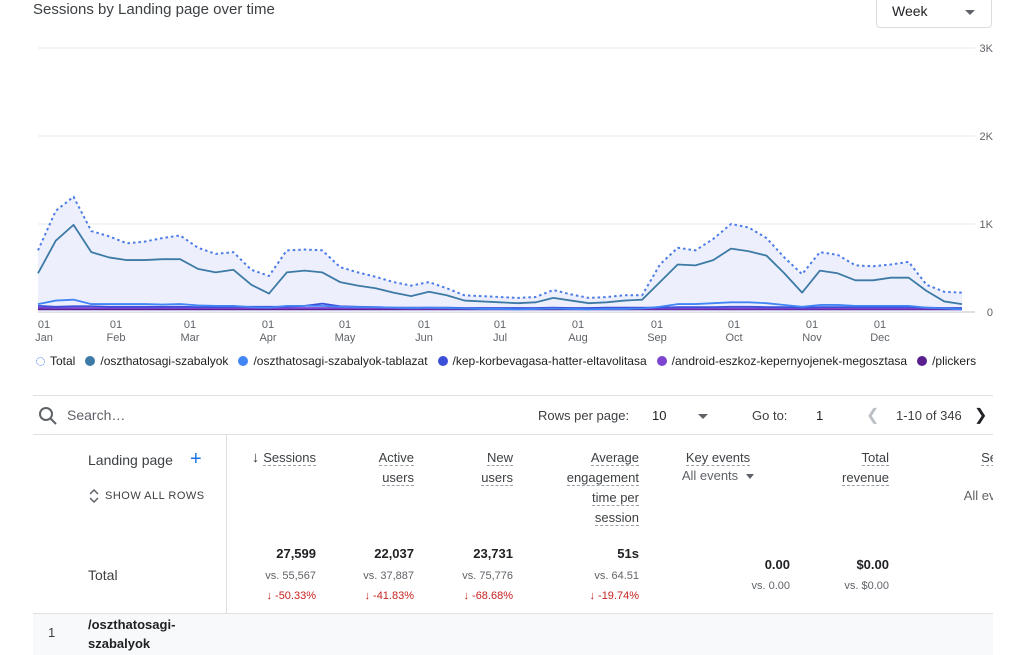 The height and width of the screenshot is (655, 1024). What do you see at coordinates (616, 576) in the screenshot?
I see `total-comparison: vs. 64.51` at bounding box center [616, 576].